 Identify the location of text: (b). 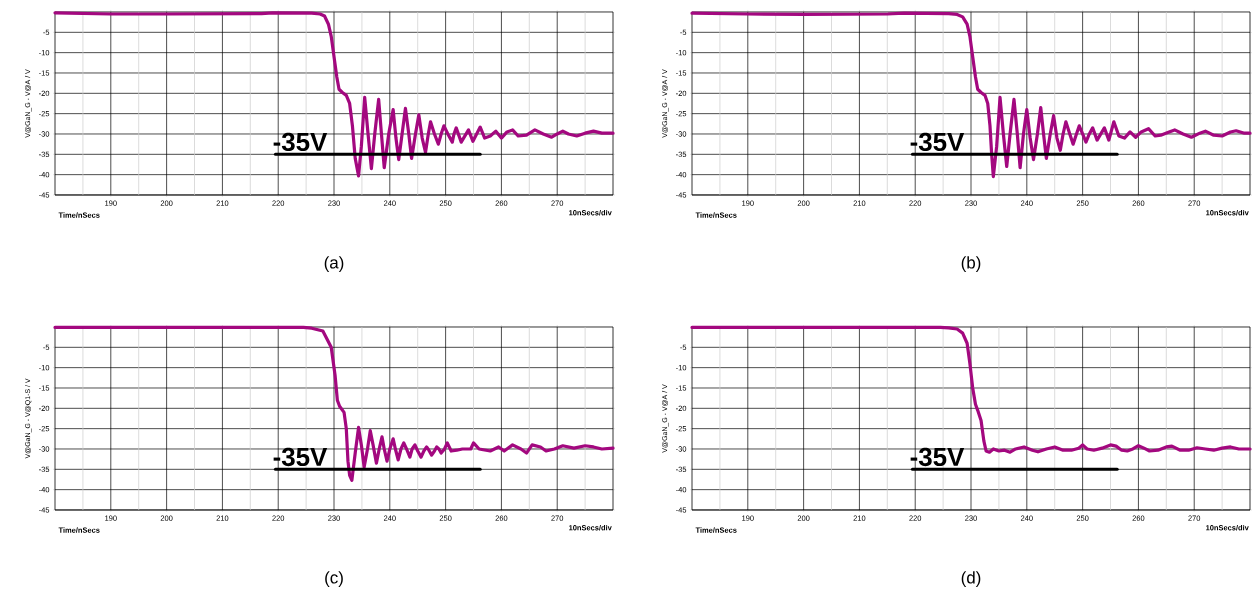
(971, 264).